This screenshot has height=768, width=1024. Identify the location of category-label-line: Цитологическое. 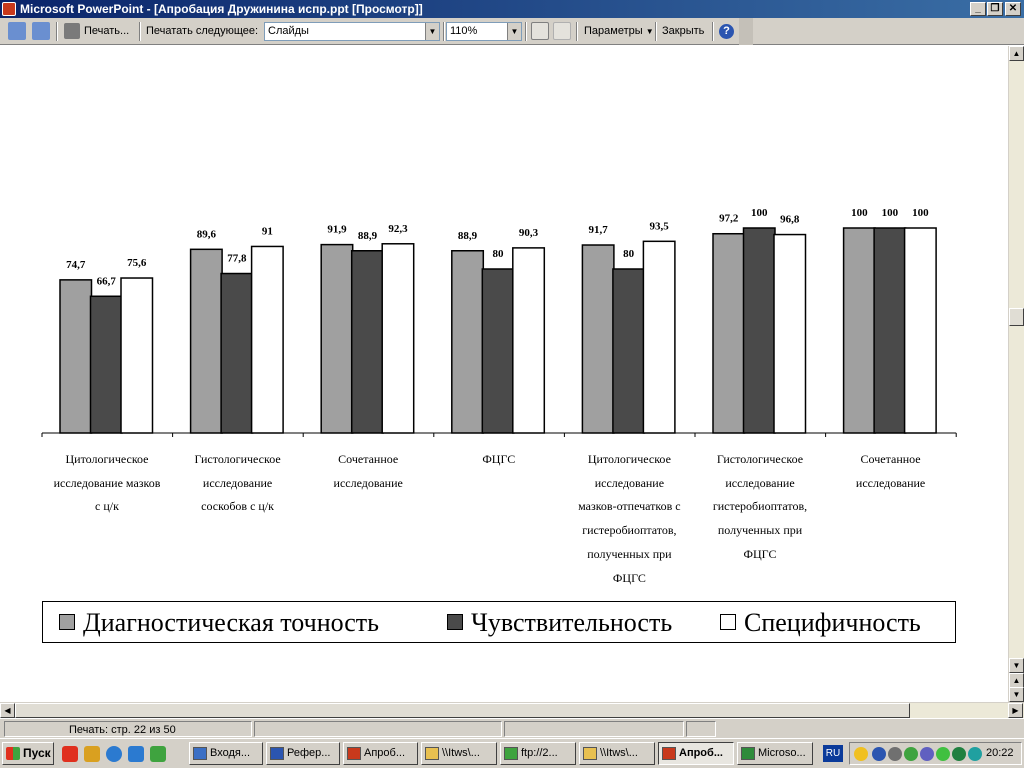
(107, 459).